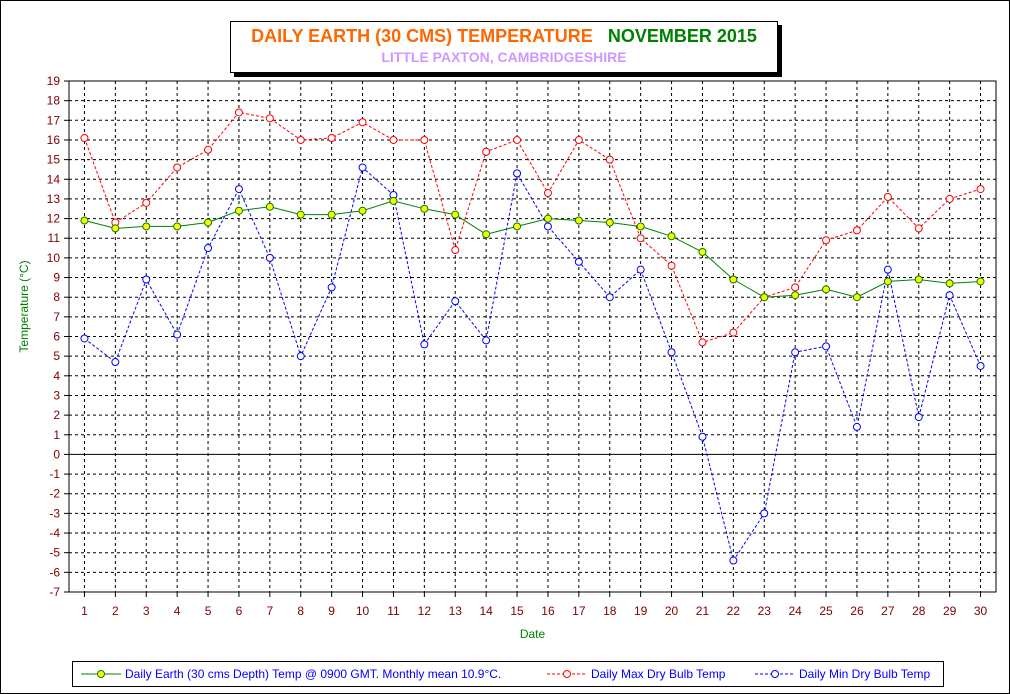 This screenshot has width=1010, height=694. Describe the element at coordinates (363, 611) in the screenshot. I see `x-tick-label: 10` at that location.